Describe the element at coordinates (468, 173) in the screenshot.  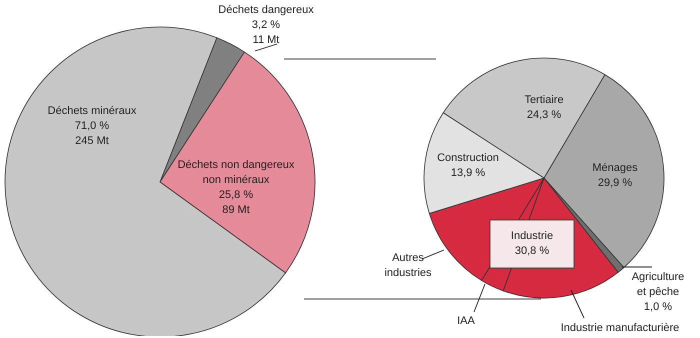
I see `data-label: 13,9 %` at that location.